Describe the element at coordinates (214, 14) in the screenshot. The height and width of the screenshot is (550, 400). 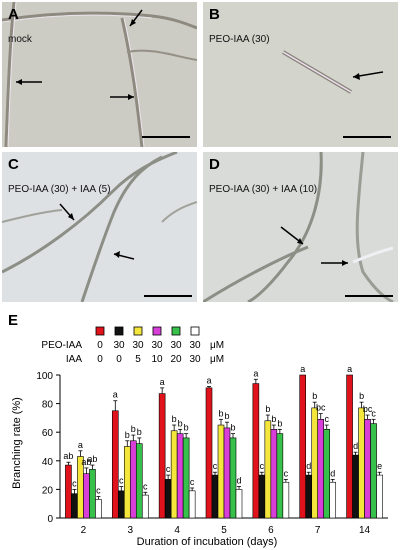
I see `panel-letter-b: B` at that location.